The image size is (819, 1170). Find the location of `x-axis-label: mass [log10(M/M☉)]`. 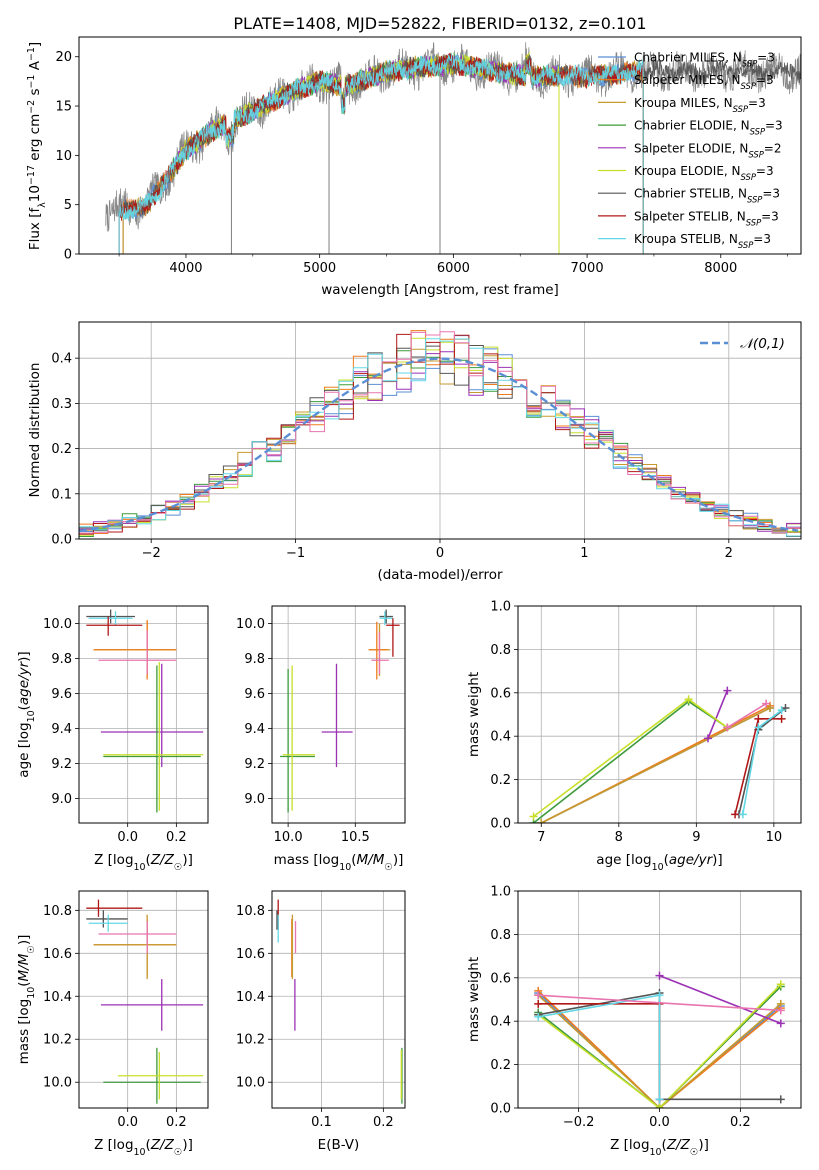

x-axis-label: mass [log10(M/M☉)] is located at coordinates (339, 862).